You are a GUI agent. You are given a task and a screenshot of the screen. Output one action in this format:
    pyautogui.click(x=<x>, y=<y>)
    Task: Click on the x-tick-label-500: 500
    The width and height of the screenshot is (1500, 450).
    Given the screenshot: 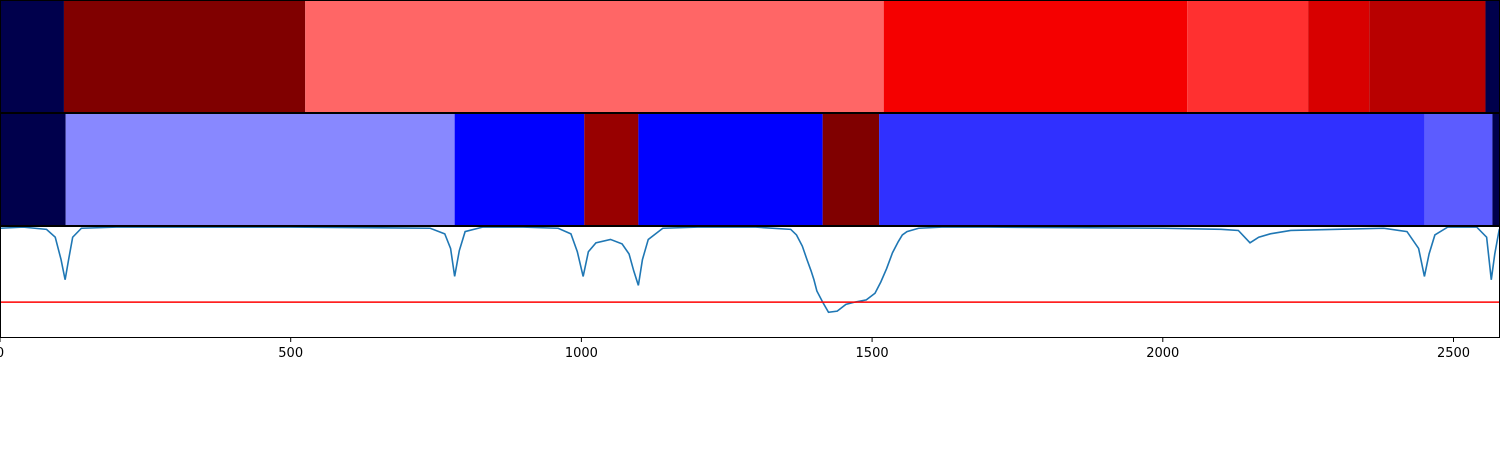 What is the action you would take?
    pyautogui.click(x=290, y=353)
    